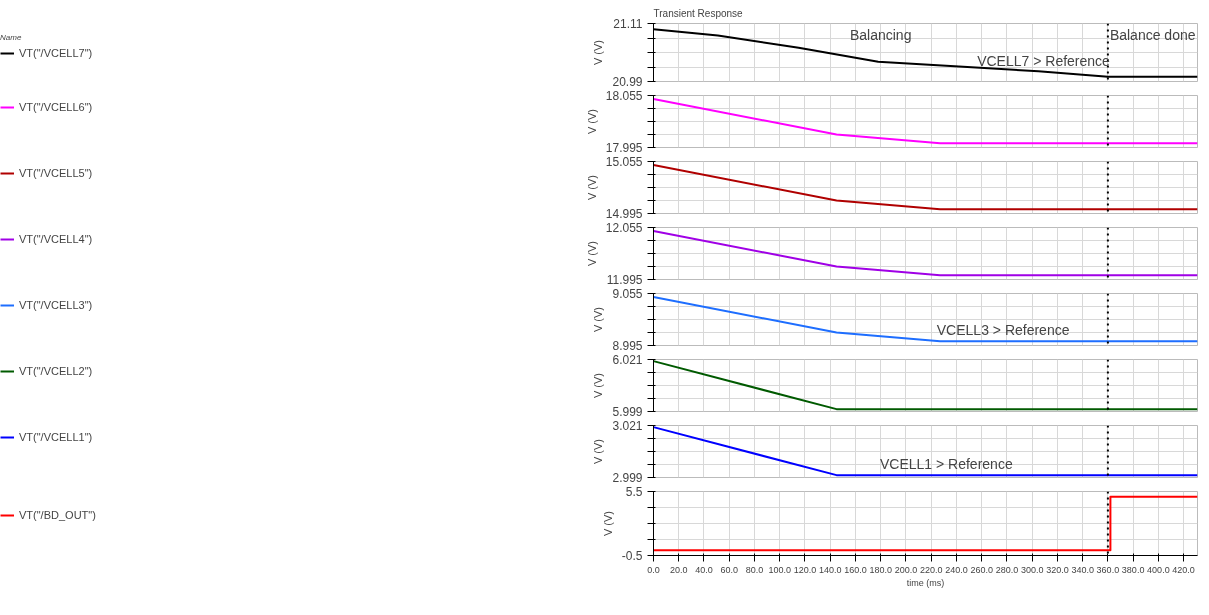  I want to click on y-tick-label: 21.11, so click(628, 24).